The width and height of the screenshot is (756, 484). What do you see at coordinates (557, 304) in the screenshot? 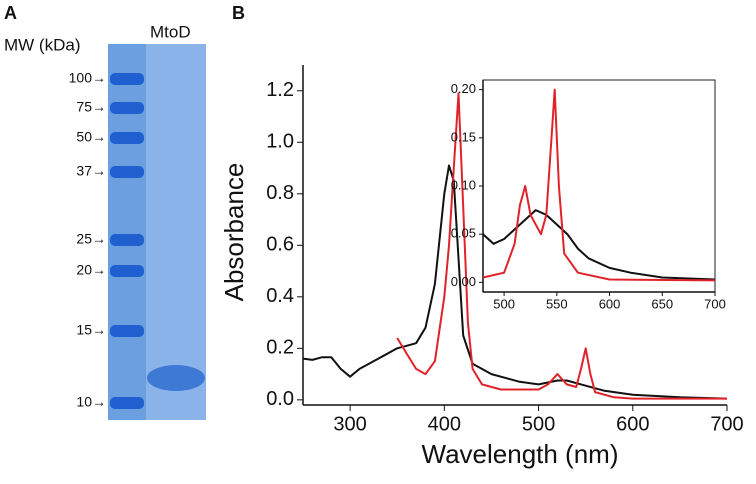
I see `x-tick-label: 550` at bounding box center [557, 304].